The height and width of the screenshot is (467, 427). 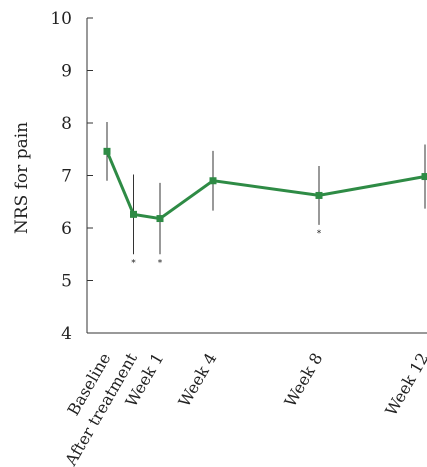 What do you see at coordinates (22, 178) in the screenshot?
I see `y-axis-title: NRS for pain` at bounding box center [22, 178].